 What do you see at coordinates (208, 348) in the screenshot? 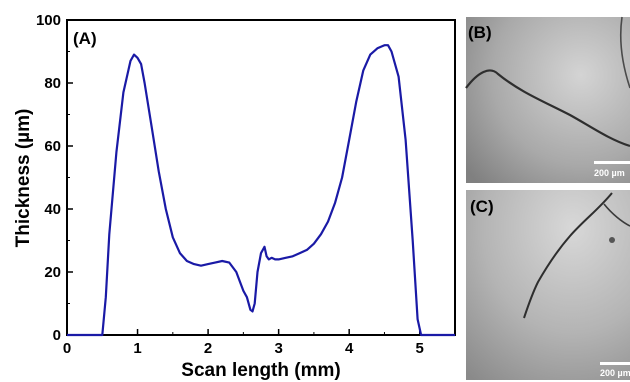
I see `x-tick-label: 2` at bounding box center [208, 348].